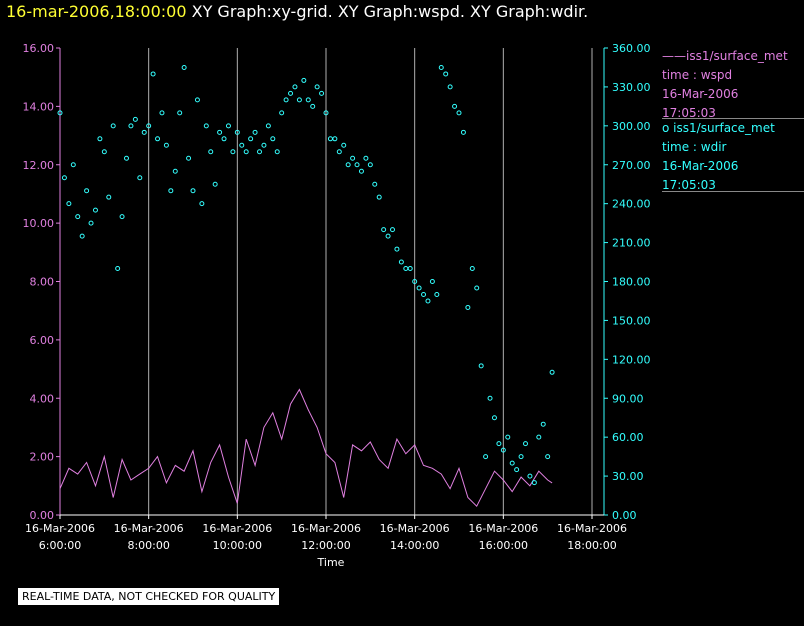  I want to click on left-tick-label: 10.00, so click(39, 223).